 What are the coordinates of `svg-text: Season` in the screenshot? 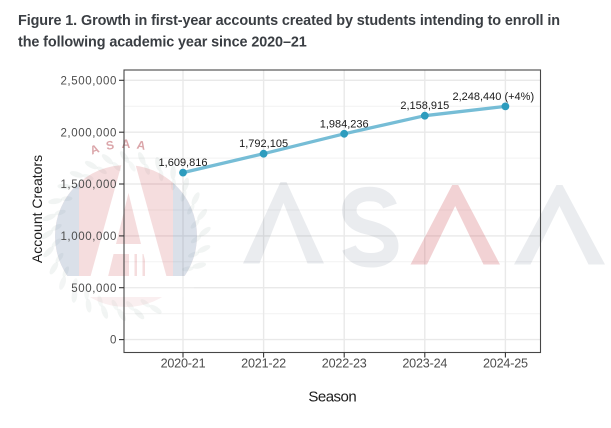 It's located at (332, 396).